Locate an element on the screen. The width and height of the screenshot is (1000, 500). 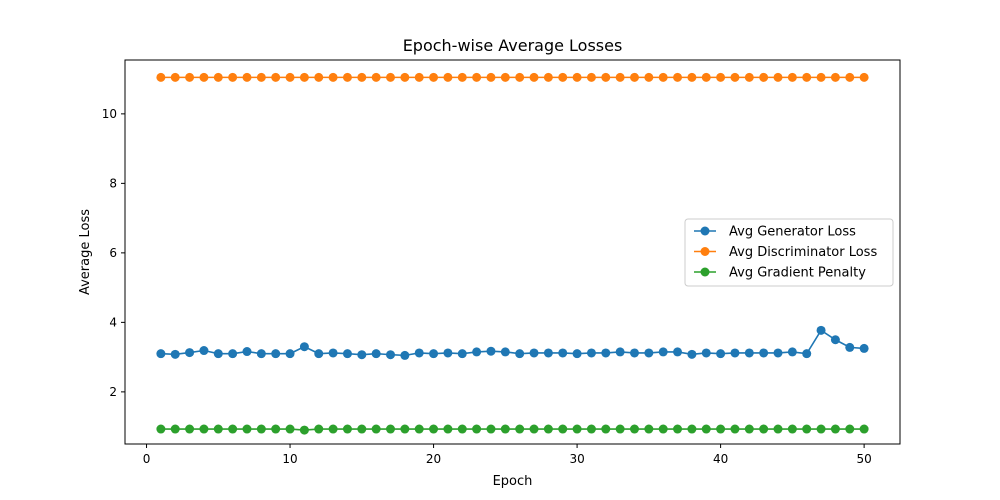
series-line-avg-generator-loss is located at coordinates (512, 343).